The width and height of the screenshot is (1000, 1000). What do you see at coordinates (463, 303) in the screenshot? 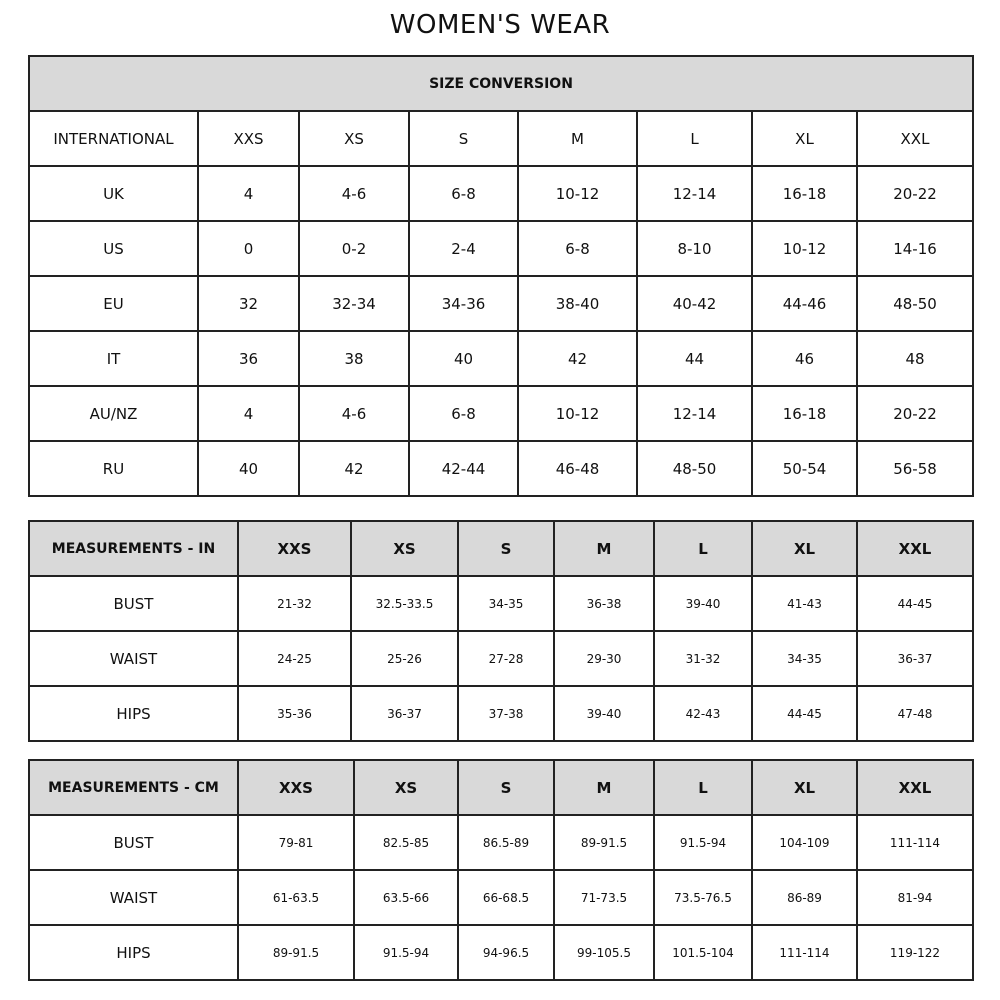
I see `table-cell: 34-36` at bounding box center [463, 303].